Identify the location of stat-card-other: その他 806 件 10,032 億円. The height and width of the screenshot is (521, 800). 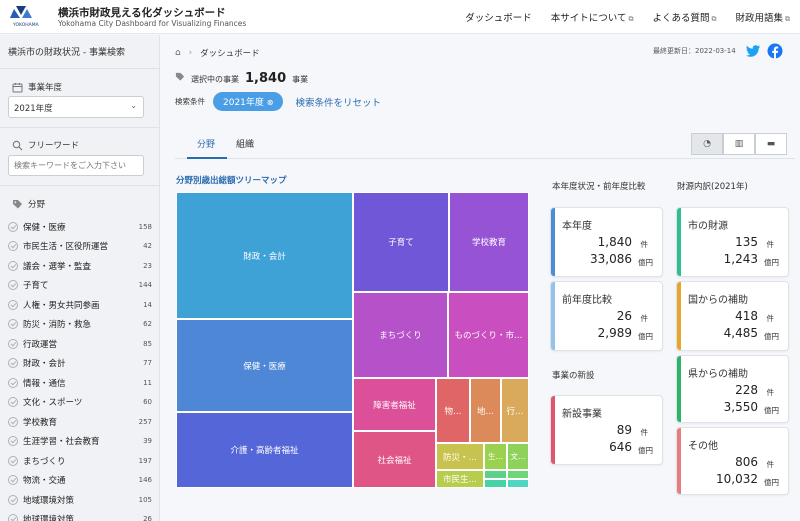
(732, 461).